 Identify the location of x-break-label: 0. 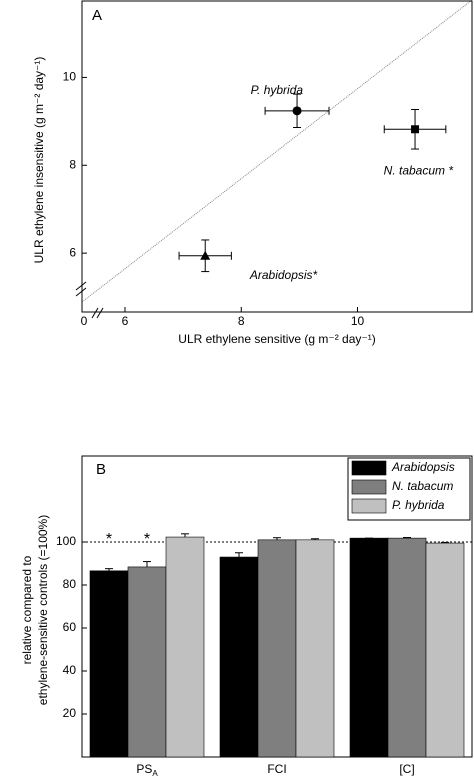
(84, 321).